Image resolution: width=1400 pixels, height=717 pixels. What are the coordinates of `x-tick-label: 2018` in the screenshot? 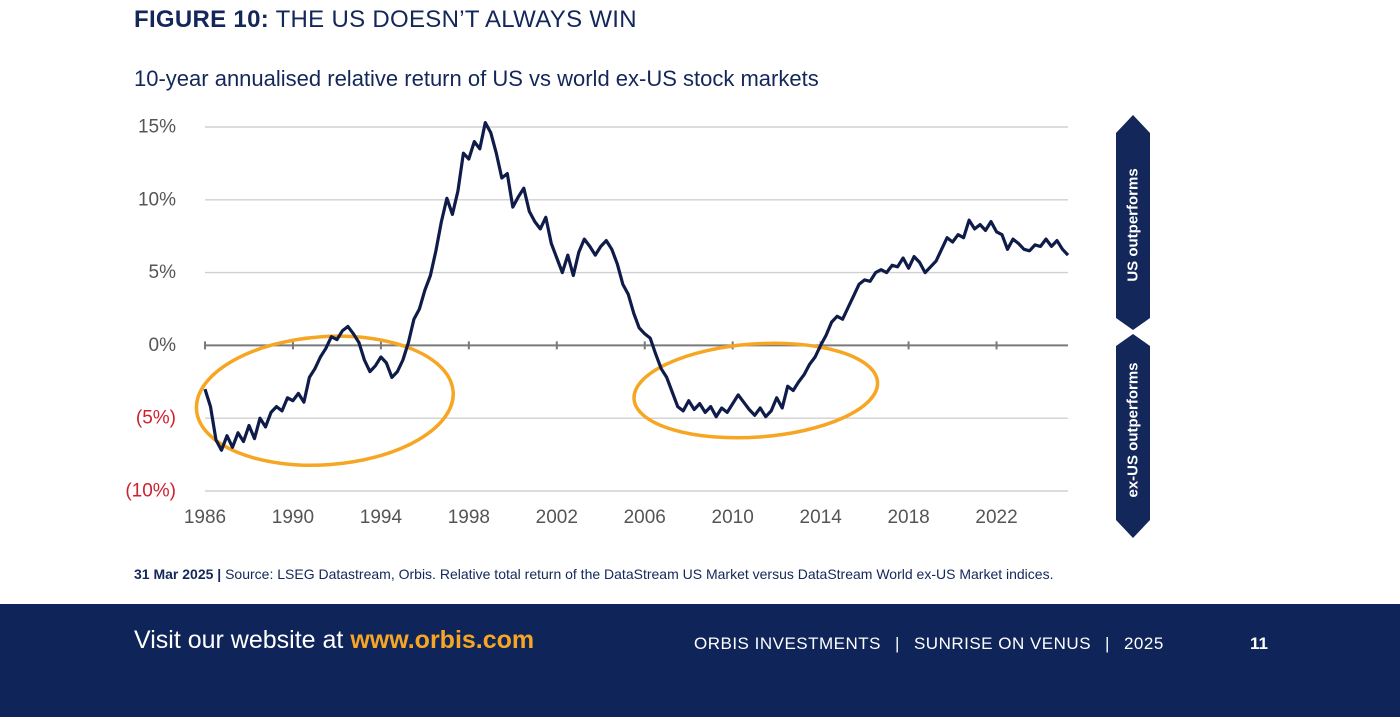 It's located at (908, 517).